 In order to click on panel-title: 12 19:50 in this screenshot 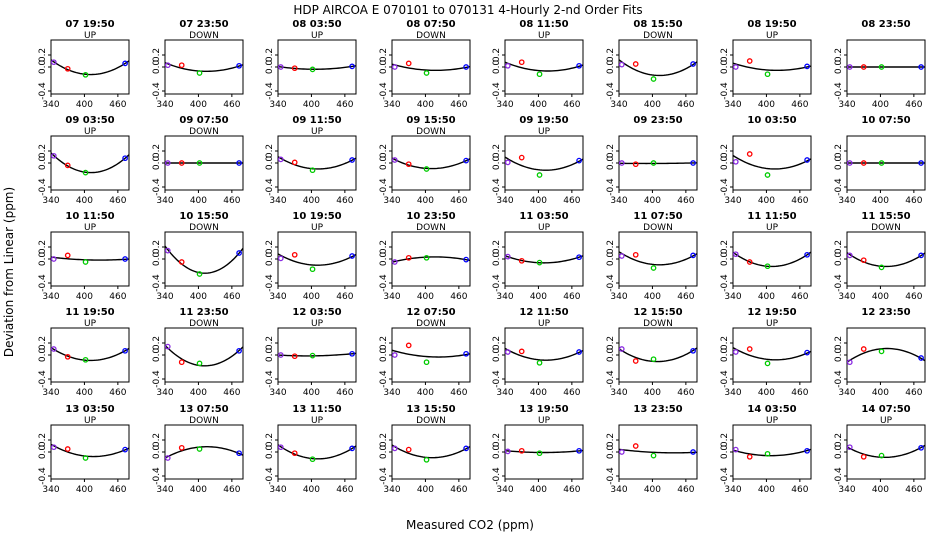, I will do `click(771, 312)`.